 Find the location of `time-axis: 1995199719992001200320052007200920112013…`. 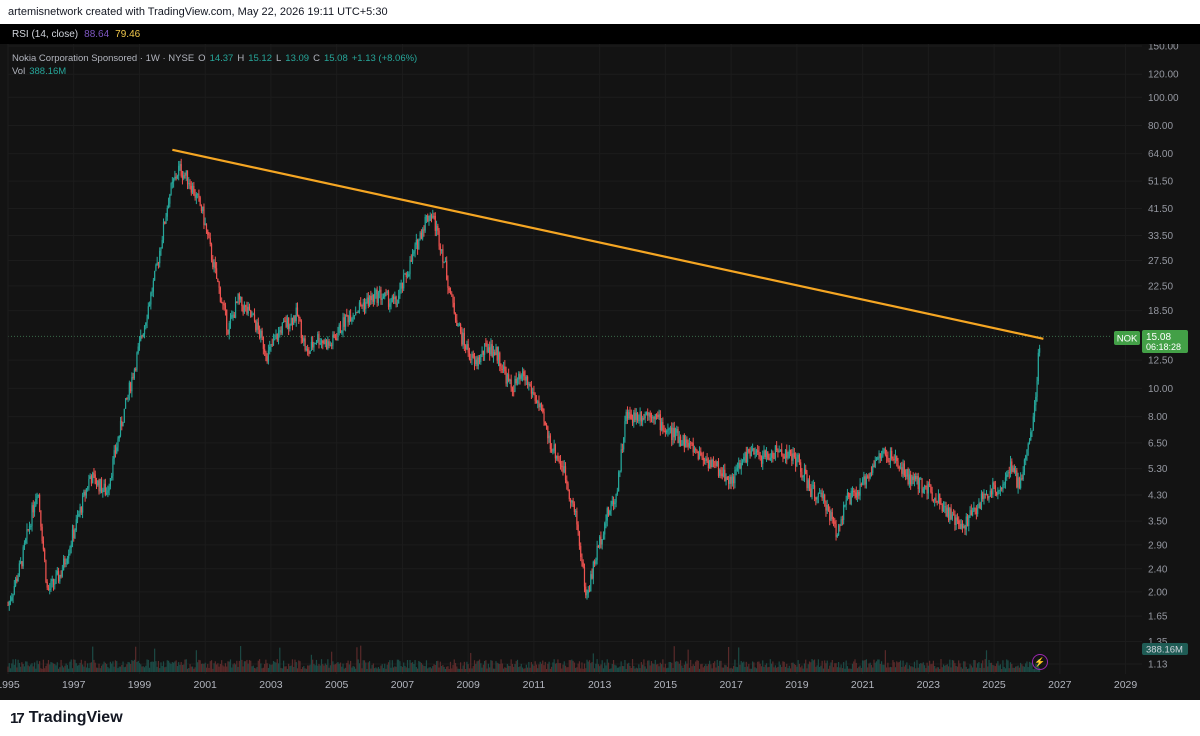

time-axis: 1995199719992001200320052007200920112013… is located at coordinates (568, 685).